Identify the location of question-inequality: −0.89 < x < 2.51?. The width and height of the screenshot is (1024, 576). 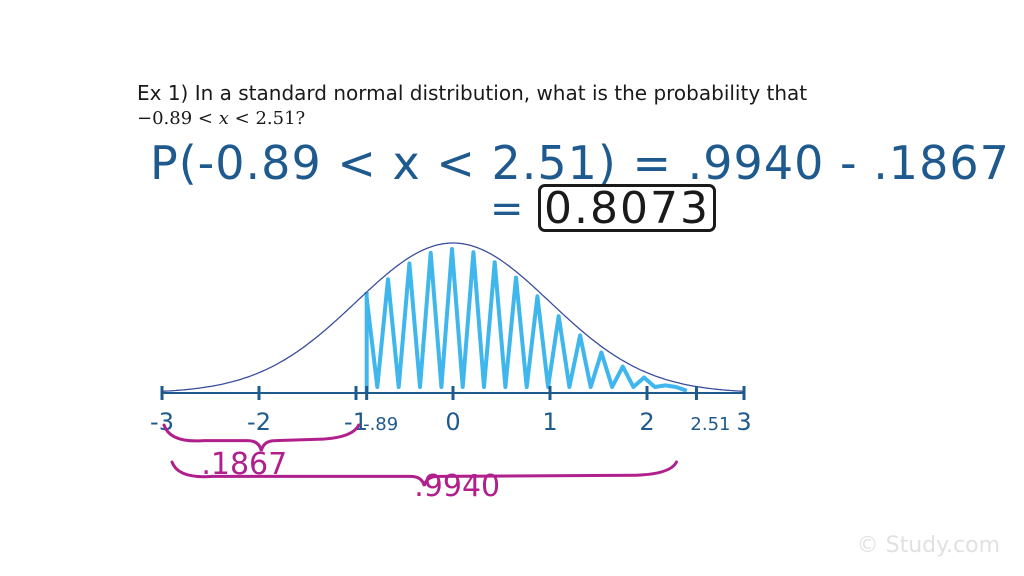
(517, 119).